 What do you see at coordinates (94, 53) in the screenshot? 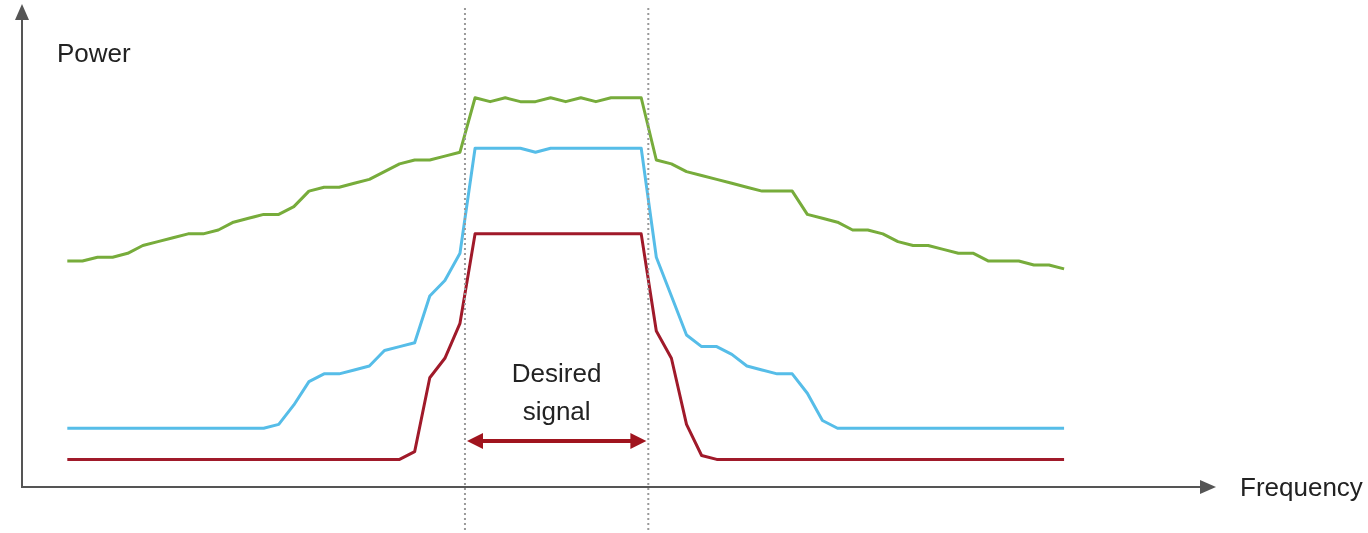
I see `y-axis-title: Power` at bounding box center [94, 53].